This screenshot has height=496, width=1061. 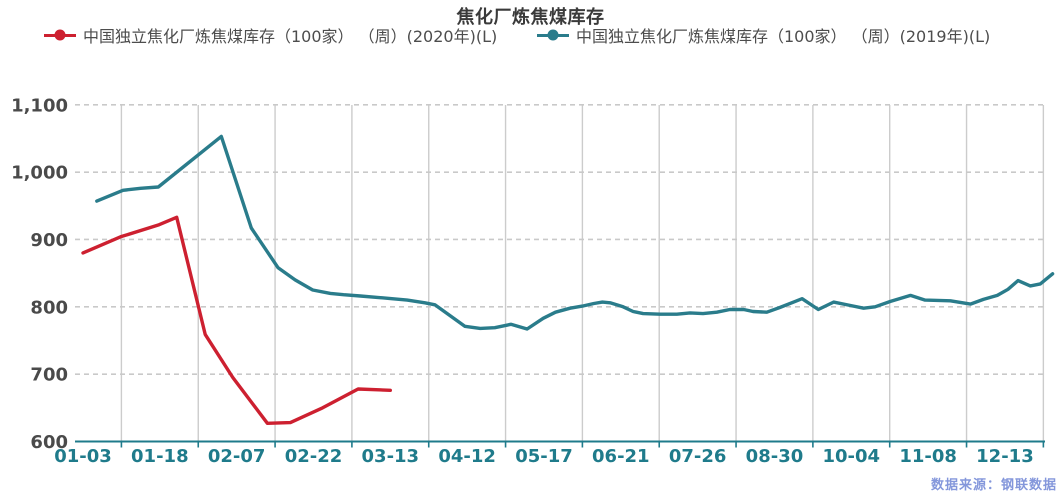 I want to click on x-axis-tick-label: 01-18, so click(x=160, y=456).